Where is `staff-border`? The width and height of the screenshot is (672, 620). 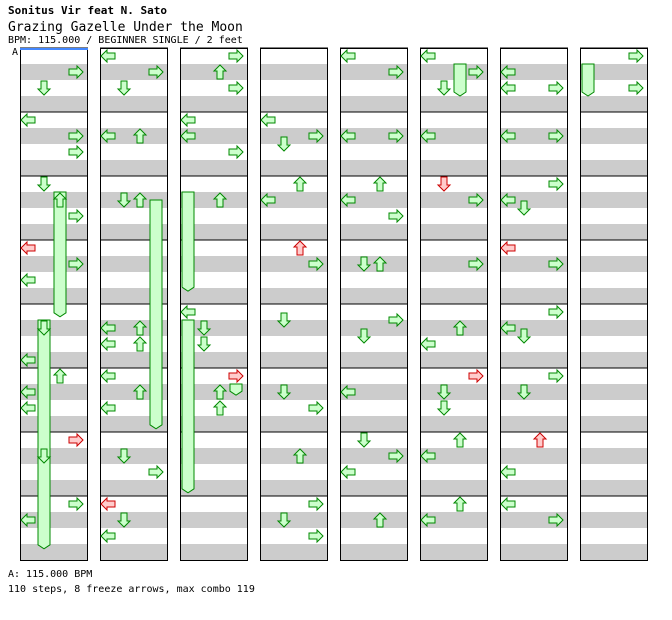 staff-border is located at coordinates (294, 304).